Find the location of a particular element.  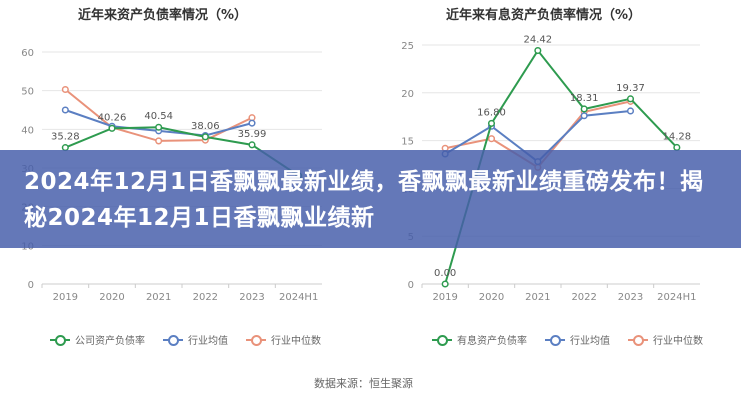

data-source: 数据来源：恒生聚源 is located at coordinates (363, 383).